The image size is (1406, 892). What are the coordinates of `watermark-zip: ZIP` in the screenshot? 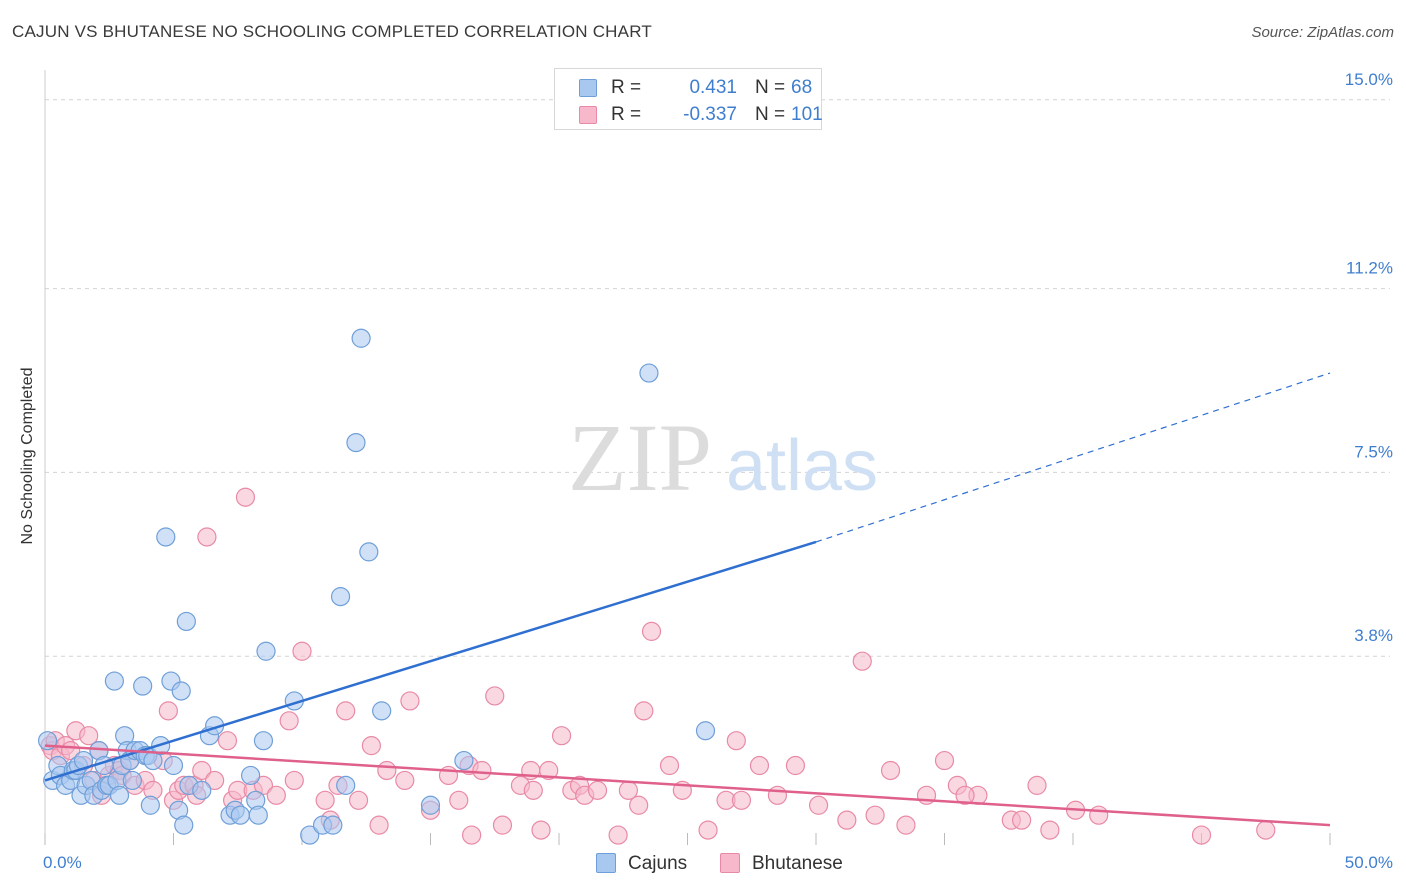 It's located at (640, 457).